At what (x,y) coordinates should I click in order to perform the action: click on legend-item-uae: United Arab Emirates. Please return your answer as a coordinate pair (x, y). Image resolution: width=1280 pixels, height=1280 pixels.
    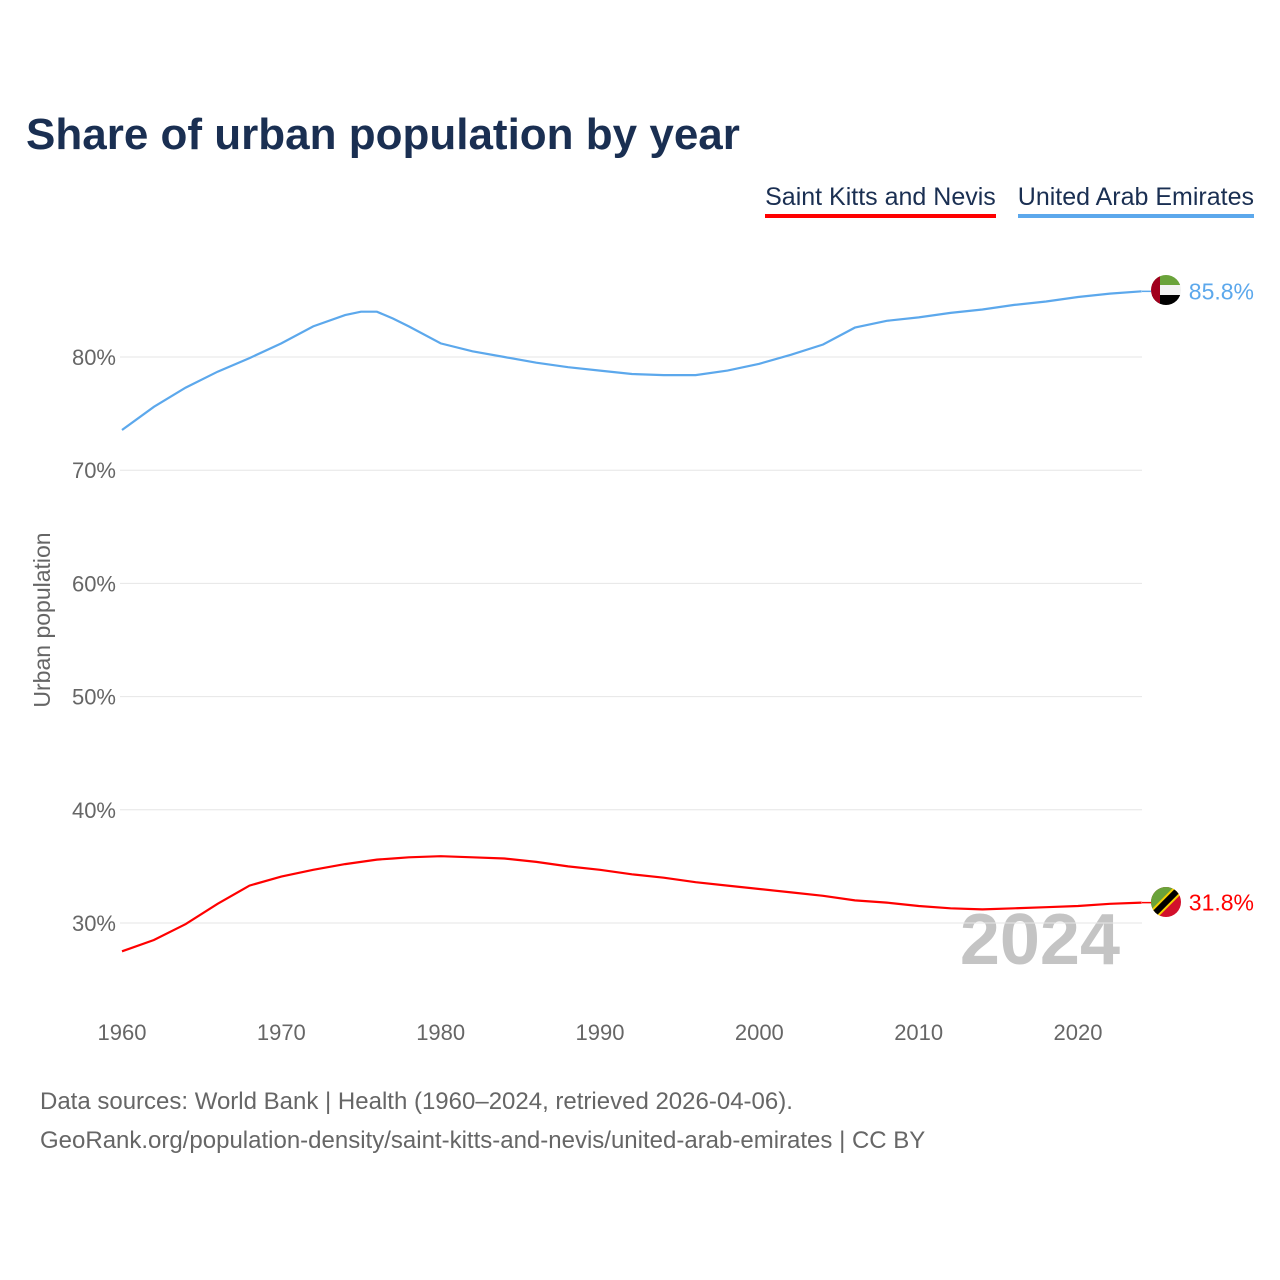
    Looking at the image, I should click on (1135, 200).